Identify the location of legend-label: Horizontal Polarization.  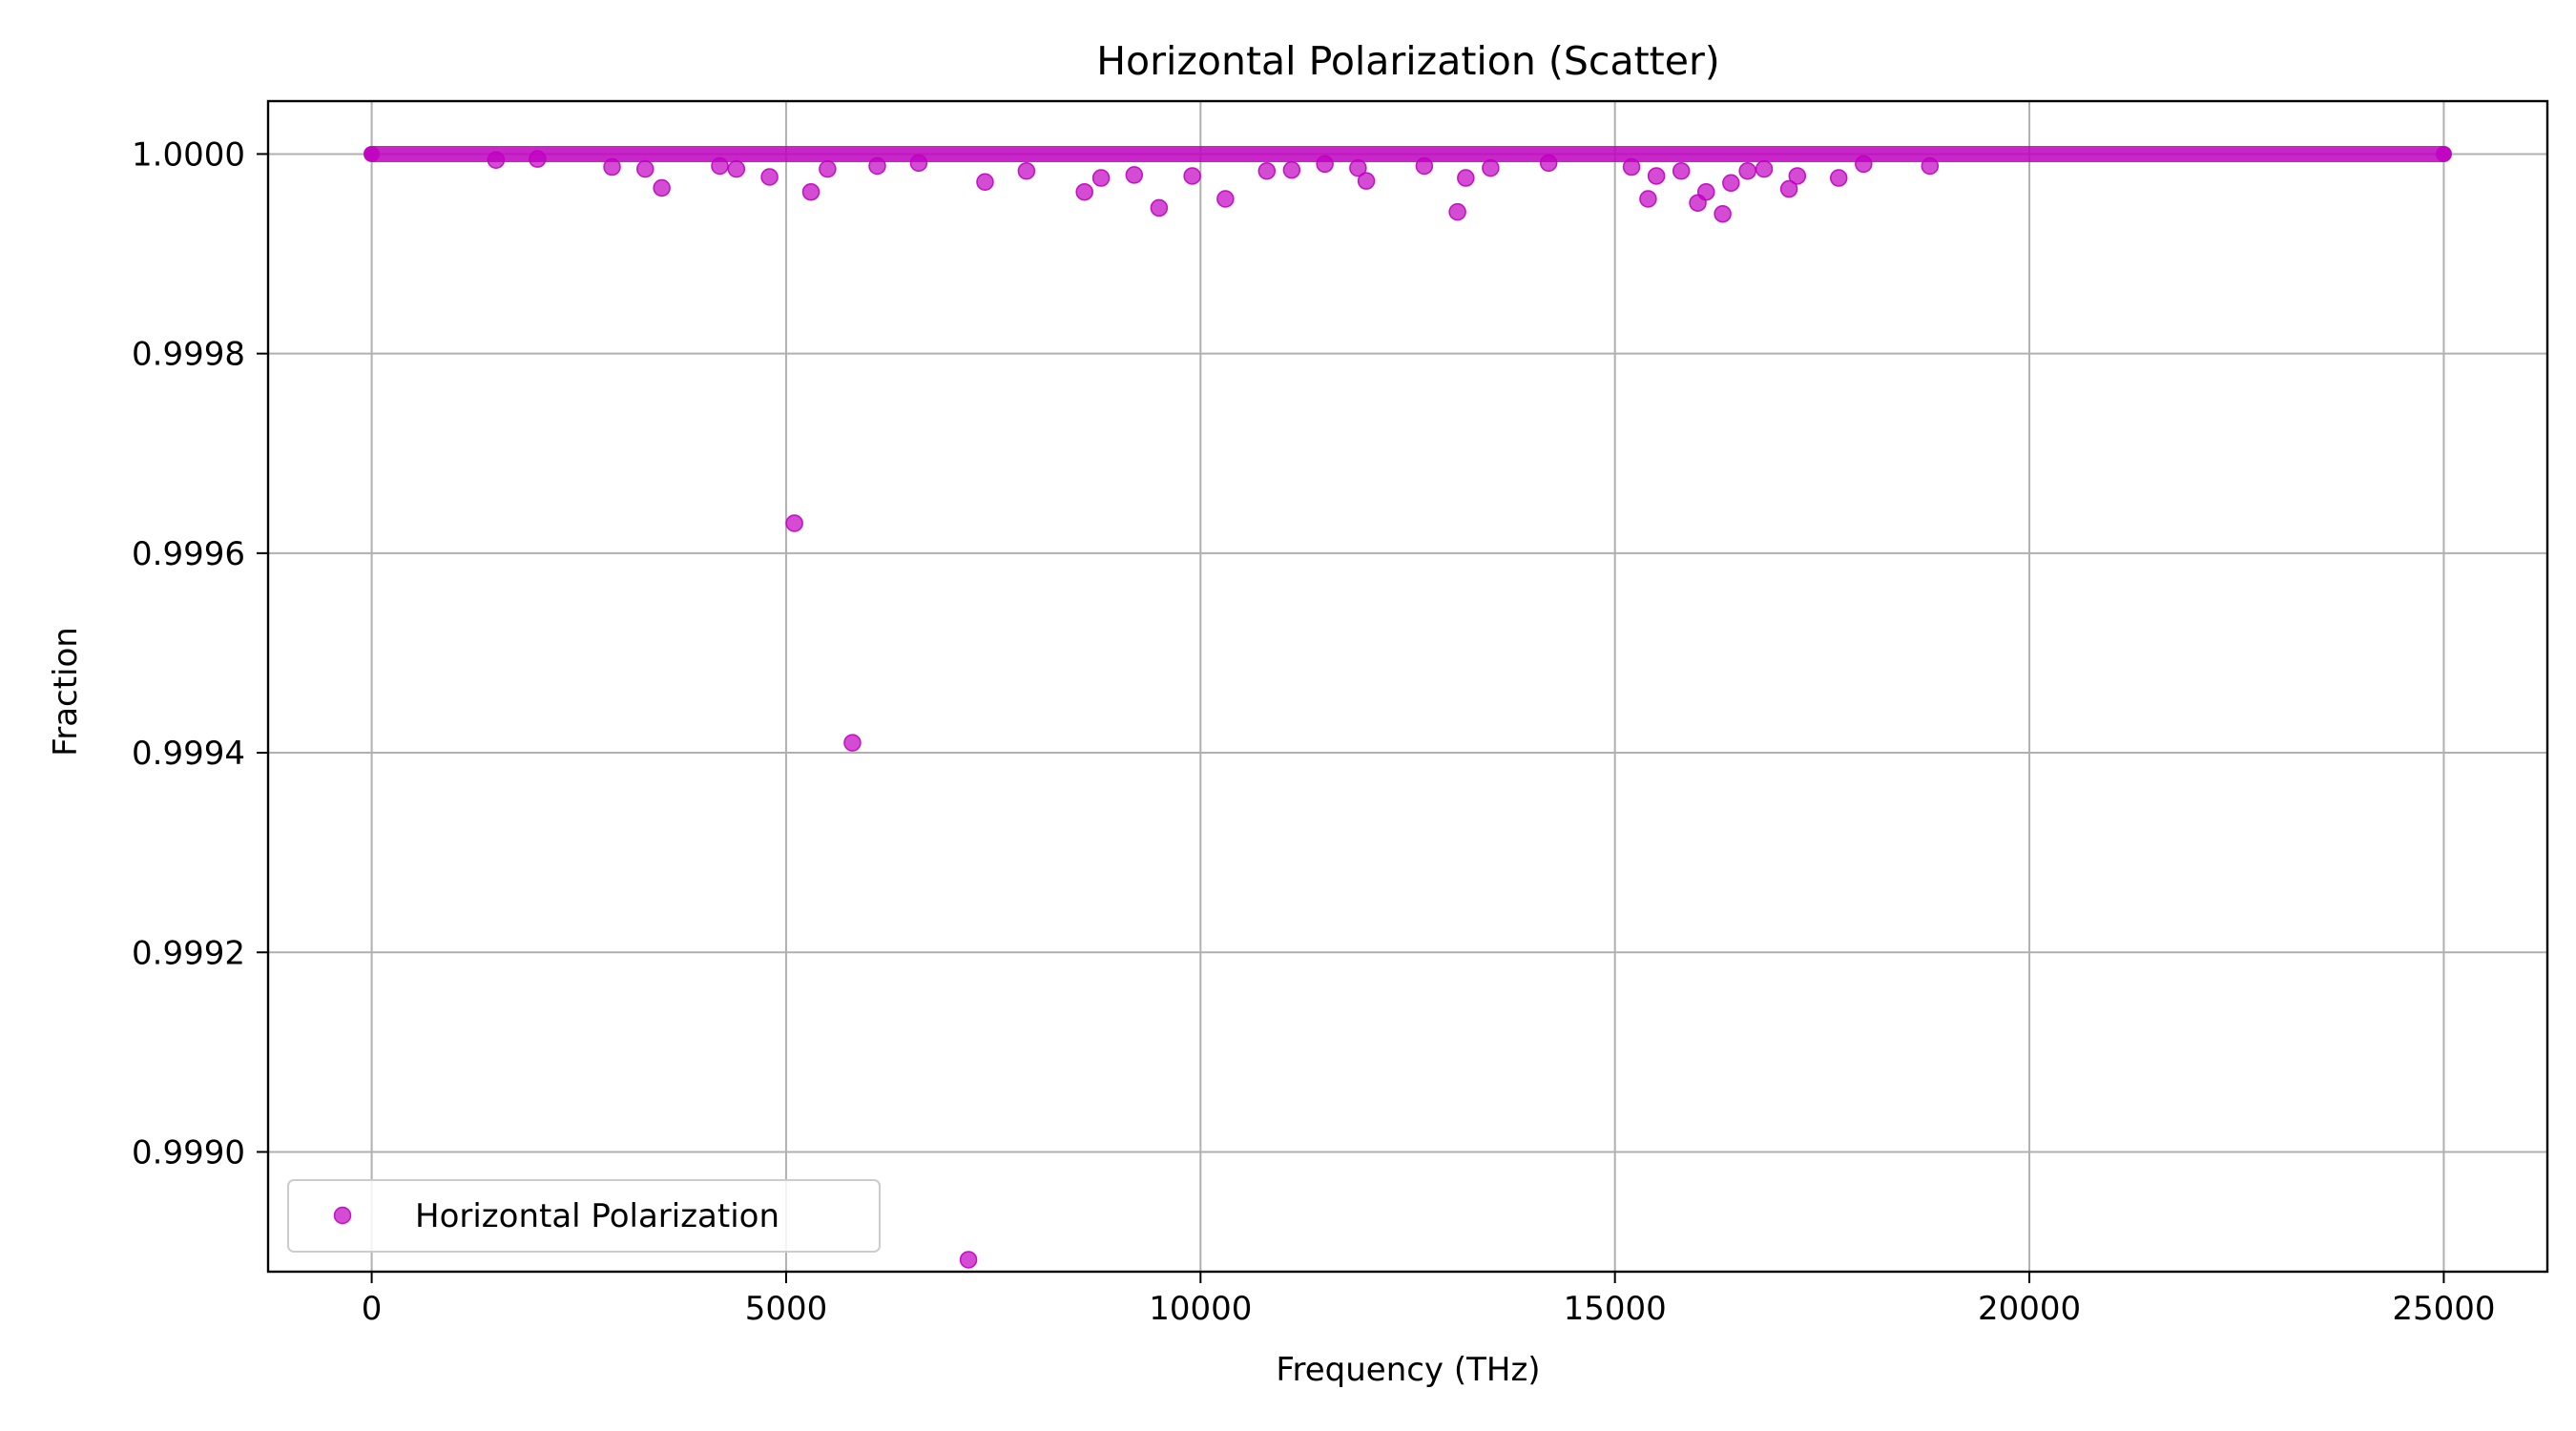
(597, 1216).